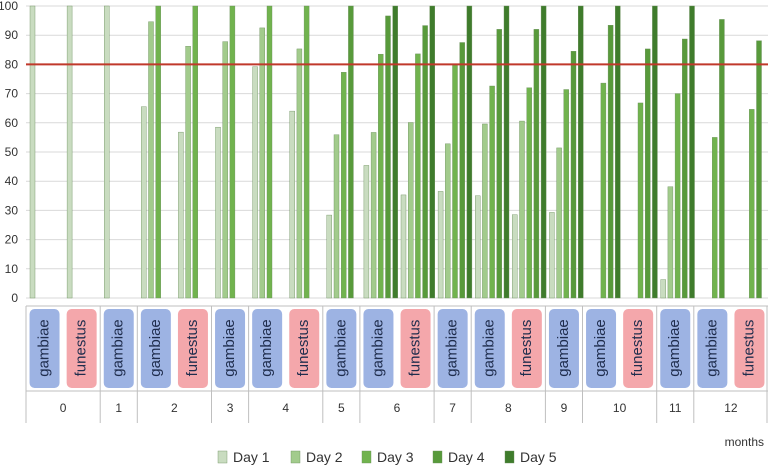  Describe the element at coordinates (397, 408) in the screenshot. I see `month-label: 6` at that location.